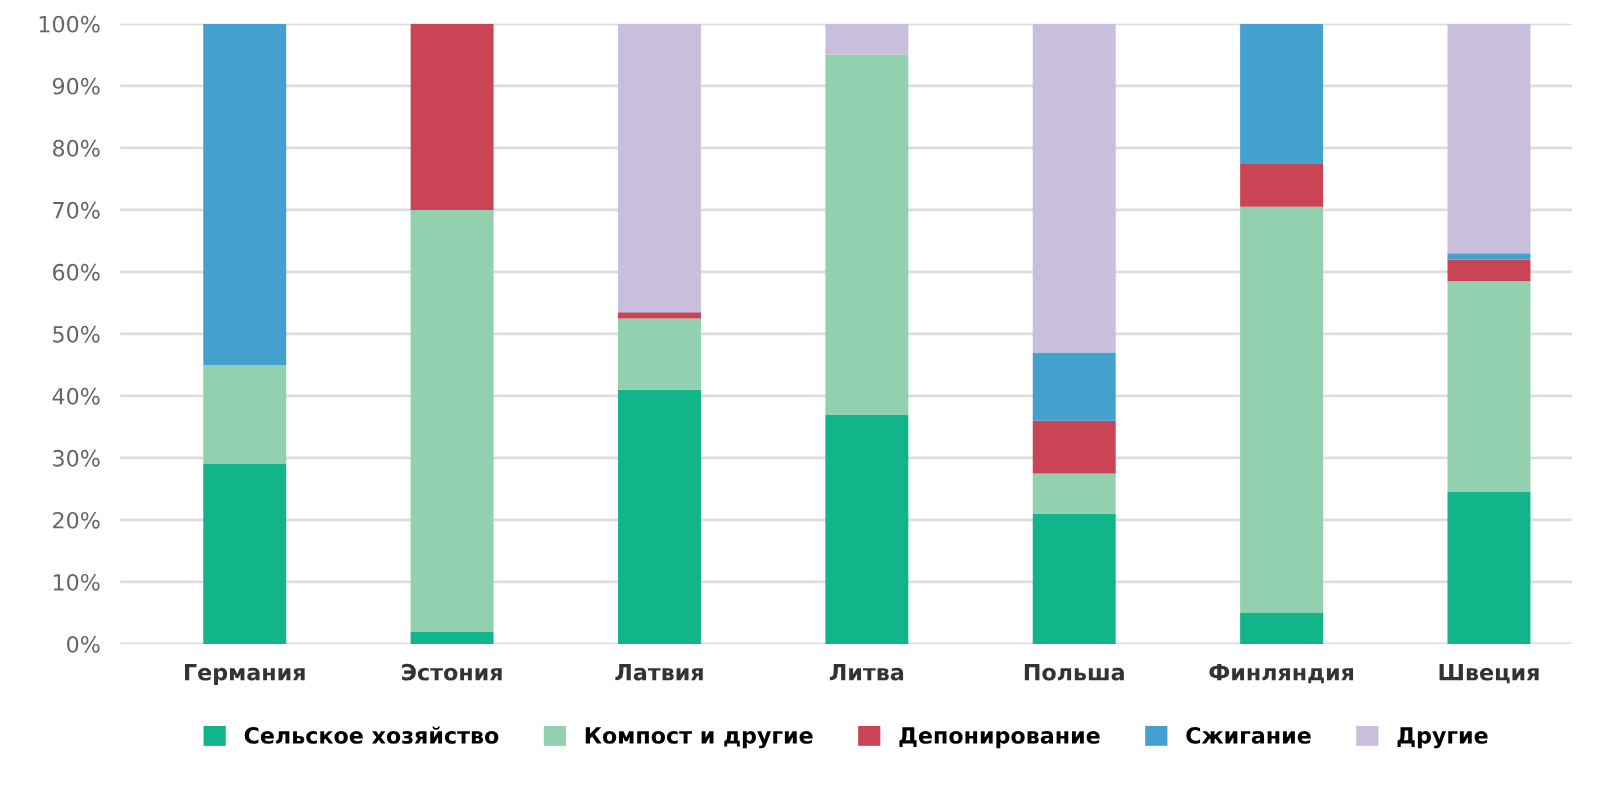 The image size is (1604, 795). What do you see at coordinates (999, 738) in the screenshot?
I see `legend-label: Депонирование` at bounding box center [999, 738].